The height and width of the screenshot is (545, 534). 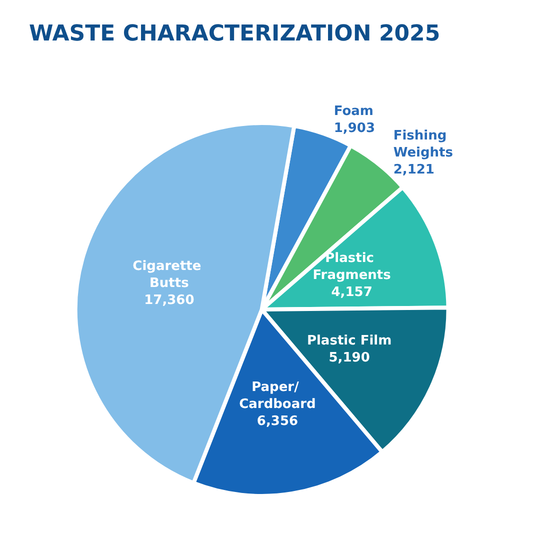 I want to click on data-label: 4,157, so click(x=351, y=292).